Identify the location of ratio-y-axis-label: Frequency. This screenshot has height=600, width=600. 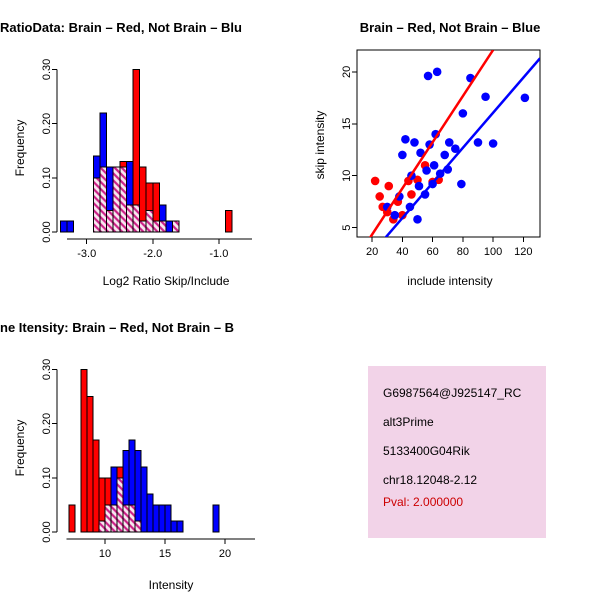
(20, 148).